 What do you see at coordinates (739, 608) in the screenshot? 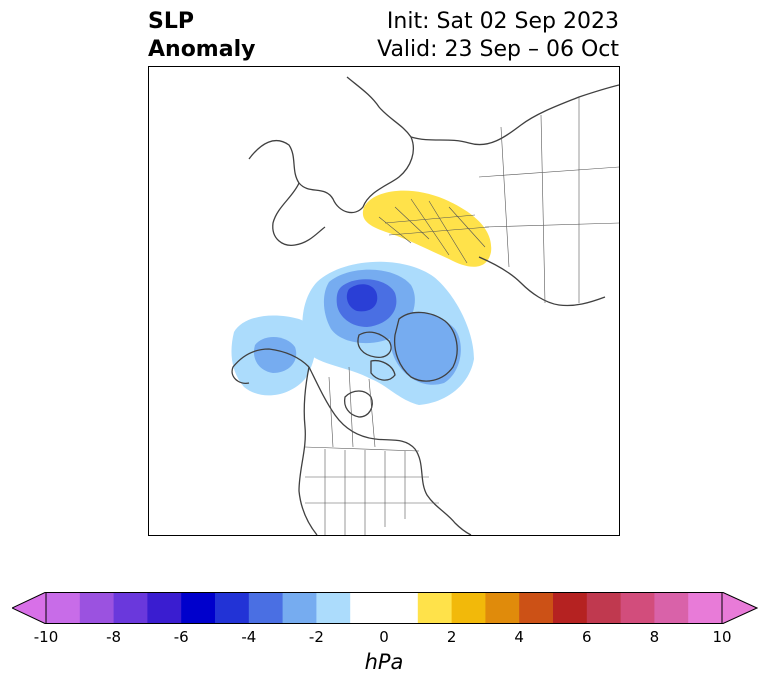
I see `colorbar-extend-max` at bounding box center [739, 608].